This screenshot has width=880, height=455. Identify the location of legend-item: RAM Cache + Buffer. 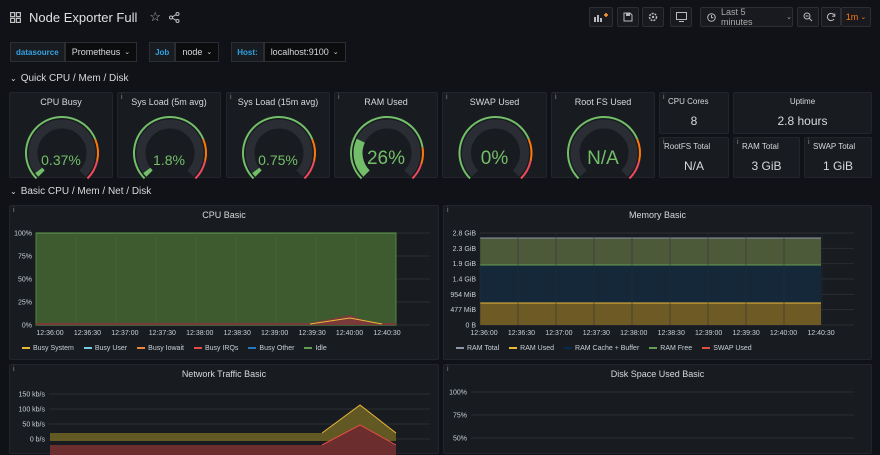
(601, 348).